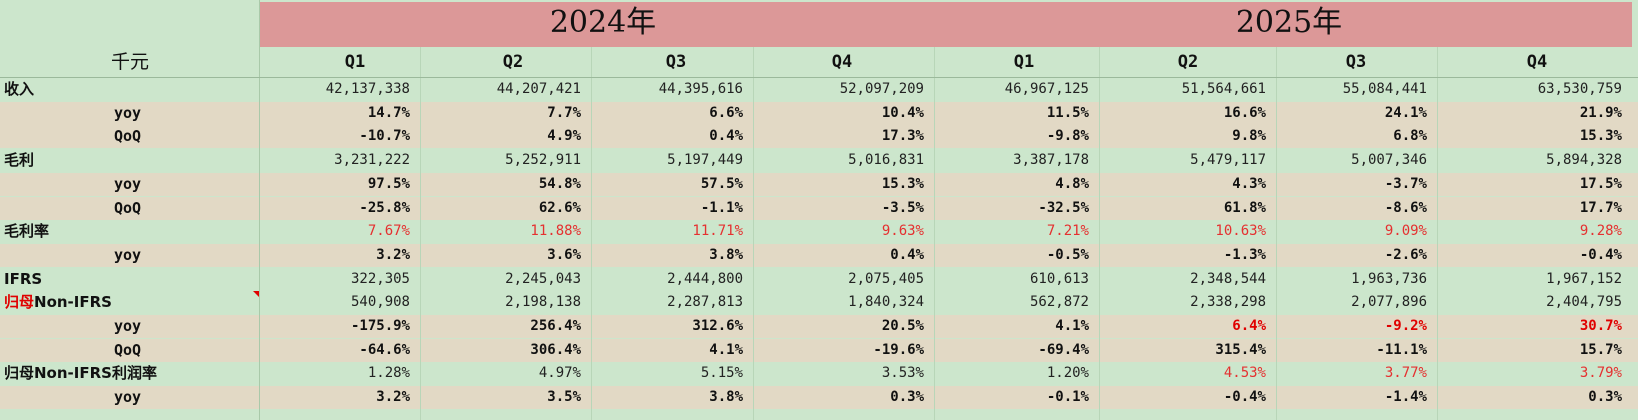  Describe the element at coordinates (1067, 373) in the screenshot. I see `table-cell: 1.20%` at that location.